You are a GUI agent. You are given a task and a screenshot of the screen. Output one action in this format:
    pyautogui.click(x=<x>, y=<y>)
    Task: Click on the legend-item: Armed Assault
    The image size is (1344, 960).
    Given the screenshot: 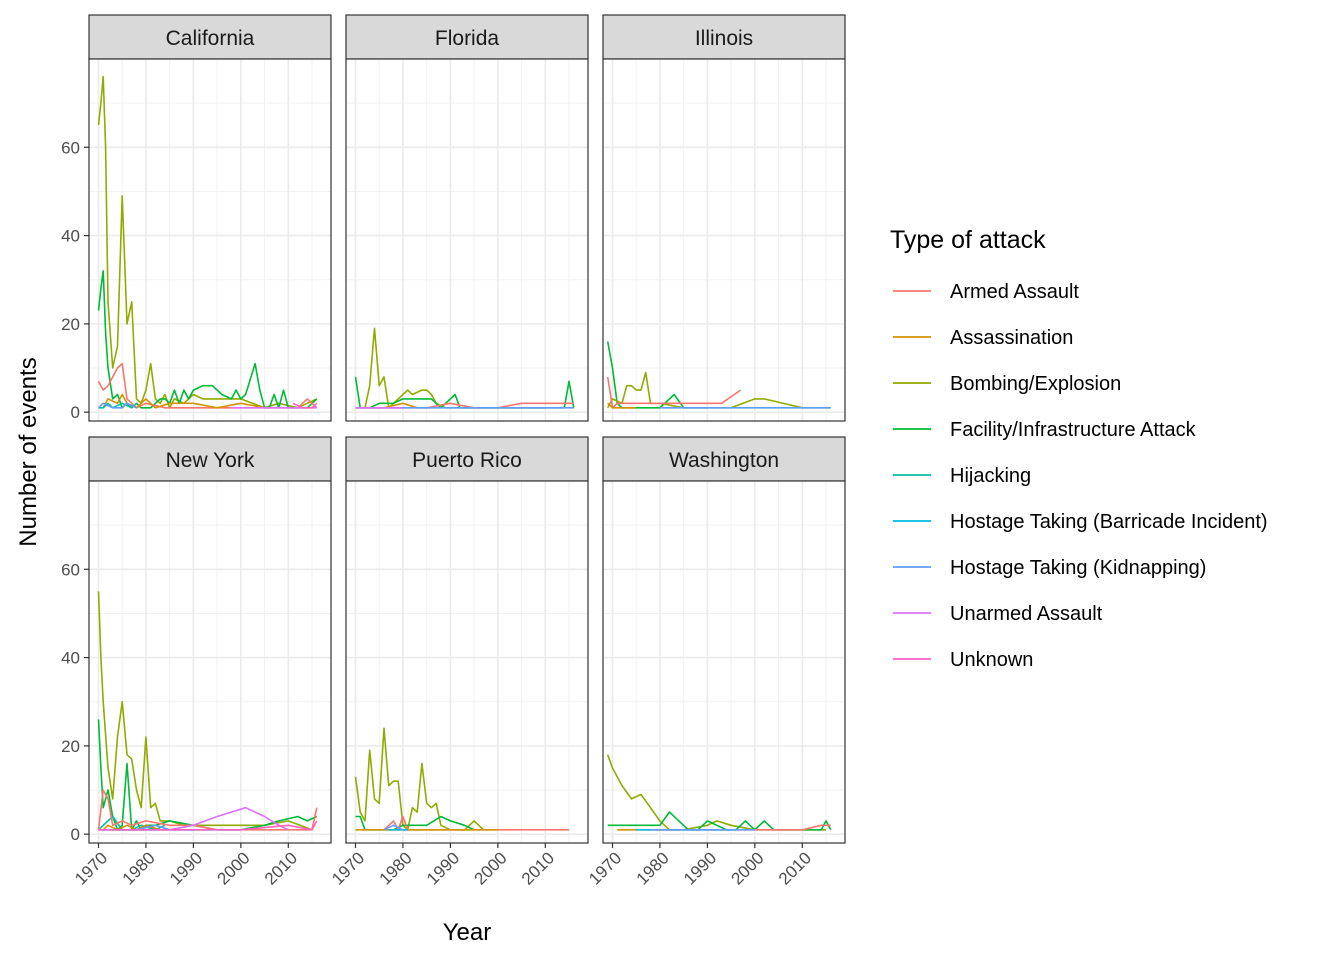 What is the action you would take?
    pyautogui.click(x=986, y=292)
    